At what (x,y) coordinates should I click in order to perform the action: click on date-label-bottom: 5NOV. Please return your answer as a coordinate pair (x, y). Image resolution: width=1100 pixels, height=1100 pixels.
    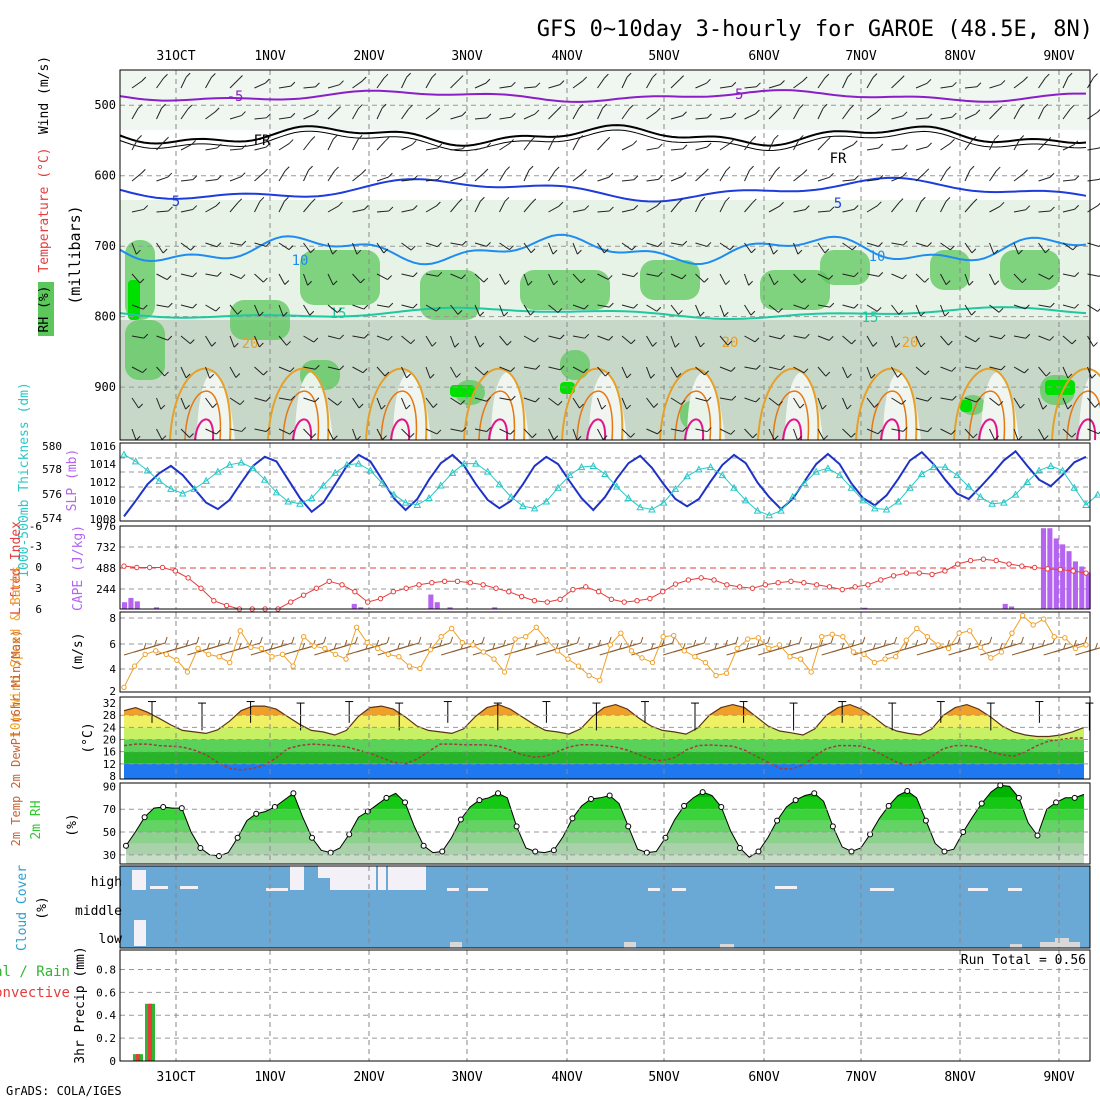
    Looking at the image, I should click on (663, 1077).